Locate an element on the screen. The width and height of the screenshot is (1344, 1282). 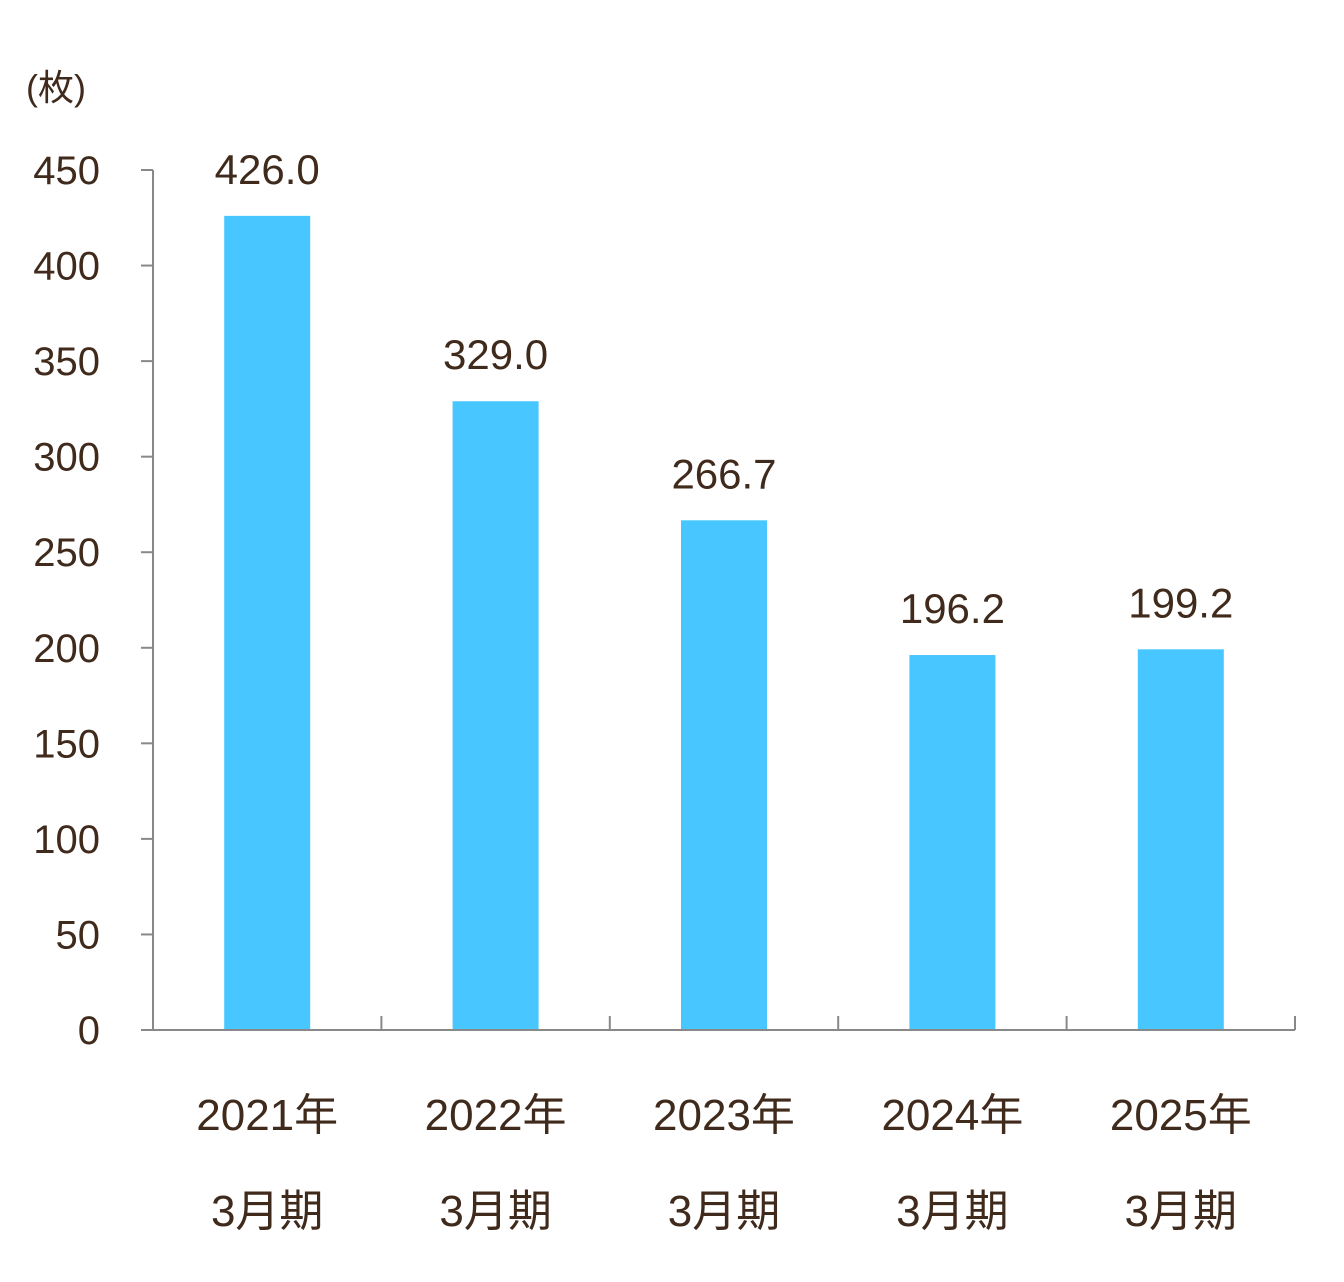
y-tick-label: 200 is located at coordinates (66, 649).